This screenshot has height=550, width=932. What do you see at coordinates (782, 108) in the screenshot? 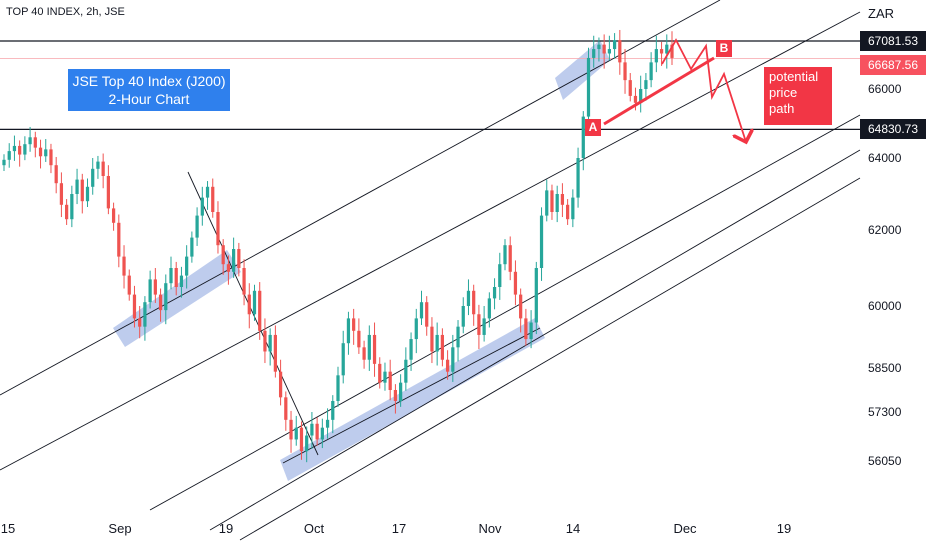
I see `price-path-note-line3: path` at bounding box center [782, 108].